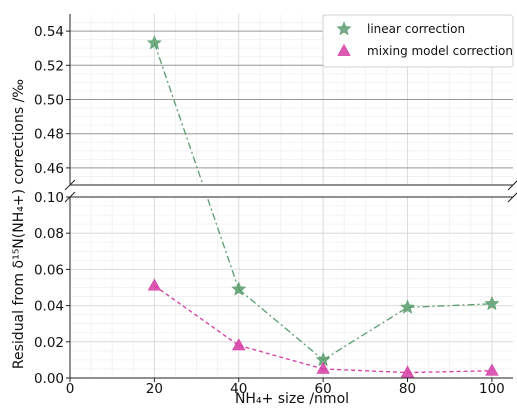 Image resolution: width=517 pixels, height=409 pixels. I want to click on legend-marker-mixing-model-correction, so click(344, 49).